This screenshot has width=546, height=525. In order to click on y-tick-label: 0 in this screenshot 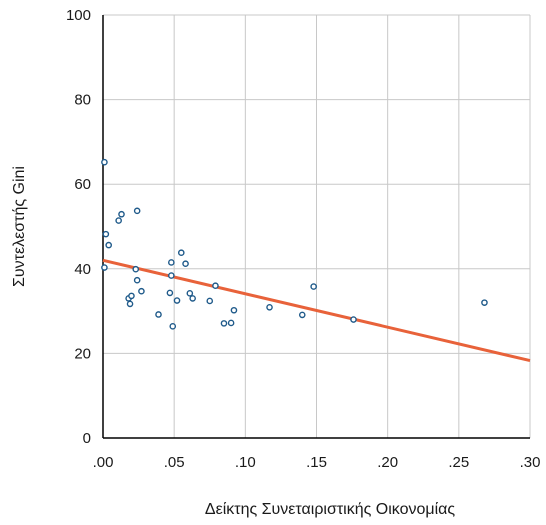, I will do `click(87, 438)`.